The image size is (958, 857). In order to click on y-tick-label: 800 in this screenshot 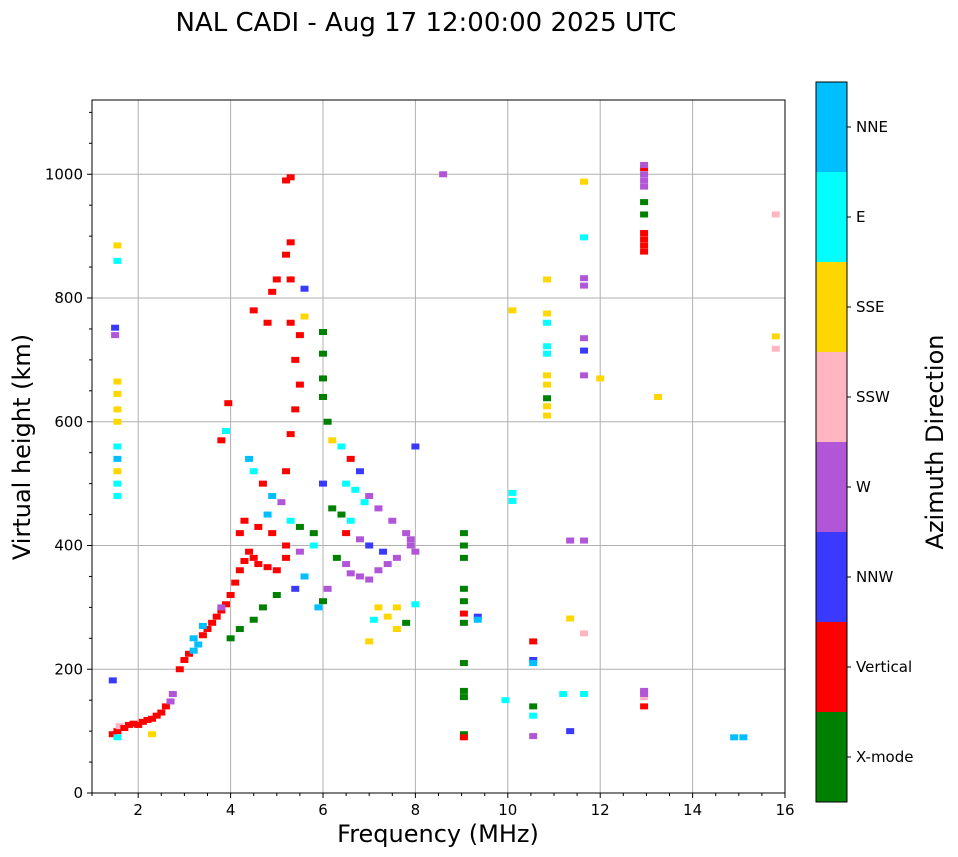, I will do `click(68, 298)`.